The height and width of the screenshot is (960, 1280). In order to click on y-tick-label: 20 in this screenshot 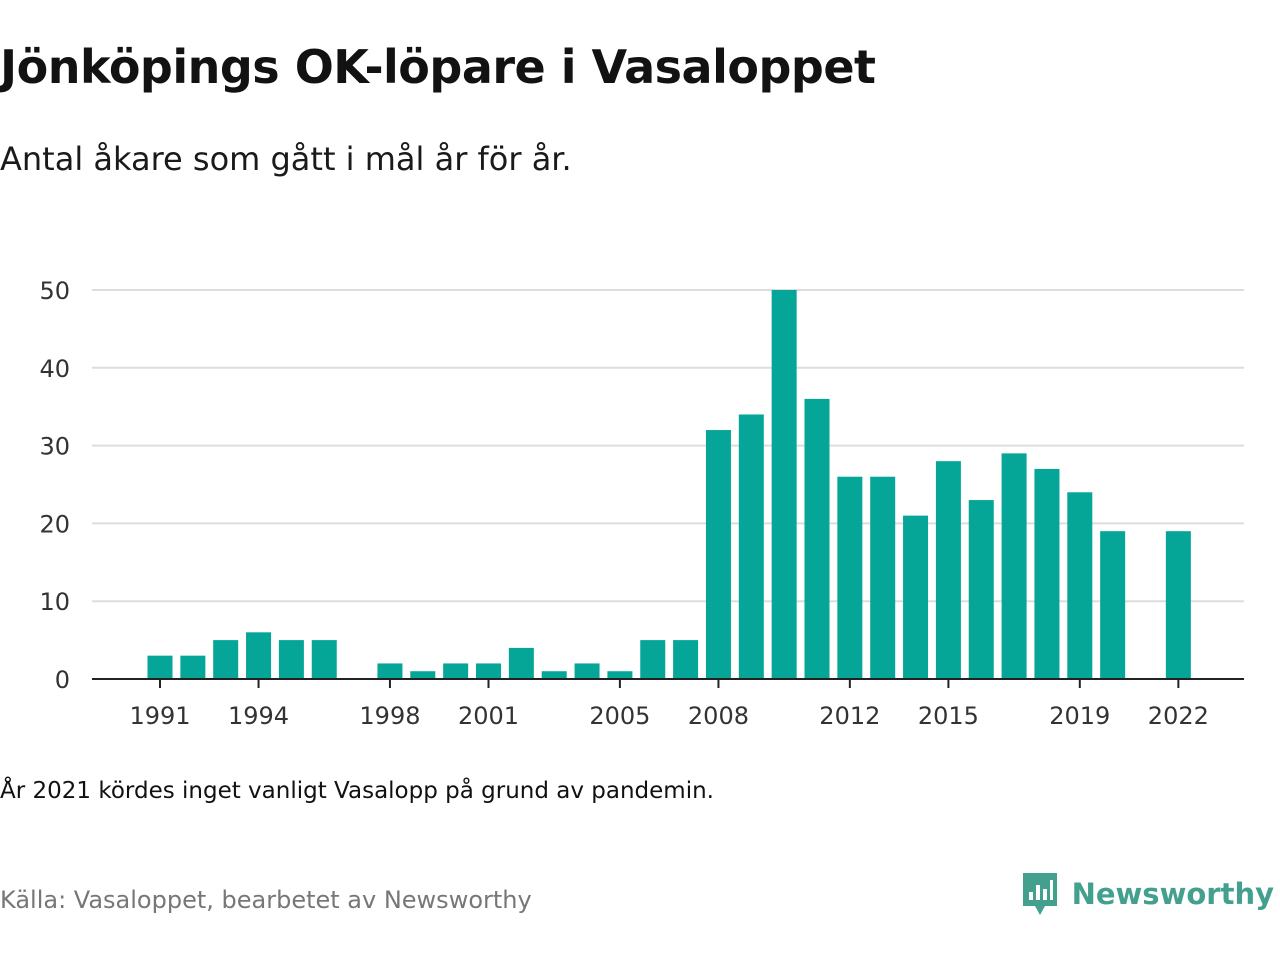, I will do `click(54, 524)`.